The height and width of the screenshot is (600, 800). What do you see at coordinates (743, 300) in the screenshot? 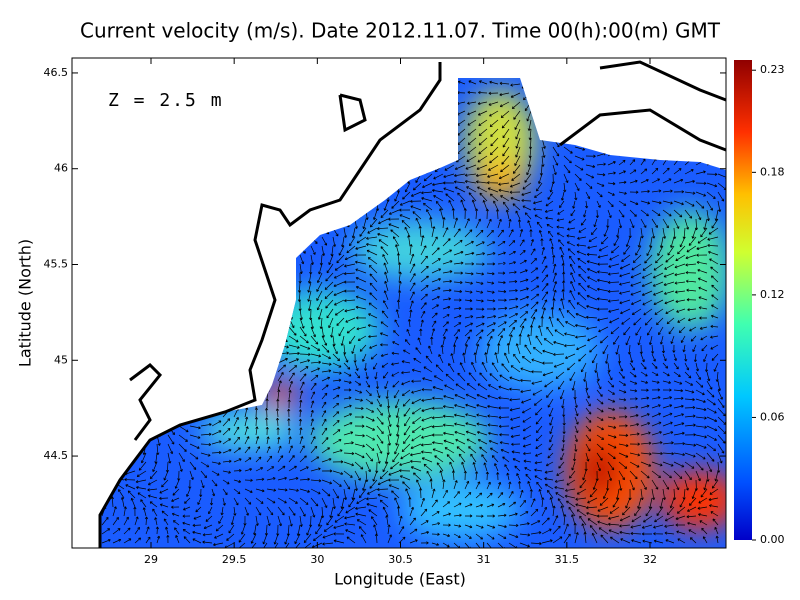
I see `colorbar` at bounding box center [743, 300].